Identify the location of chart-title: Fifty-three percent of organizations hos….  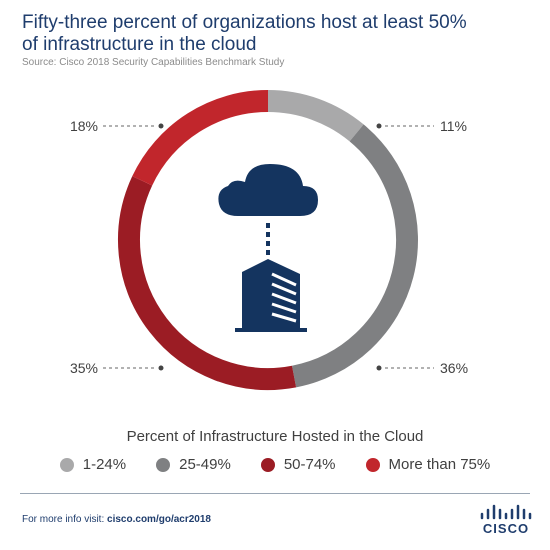
(244, 33).